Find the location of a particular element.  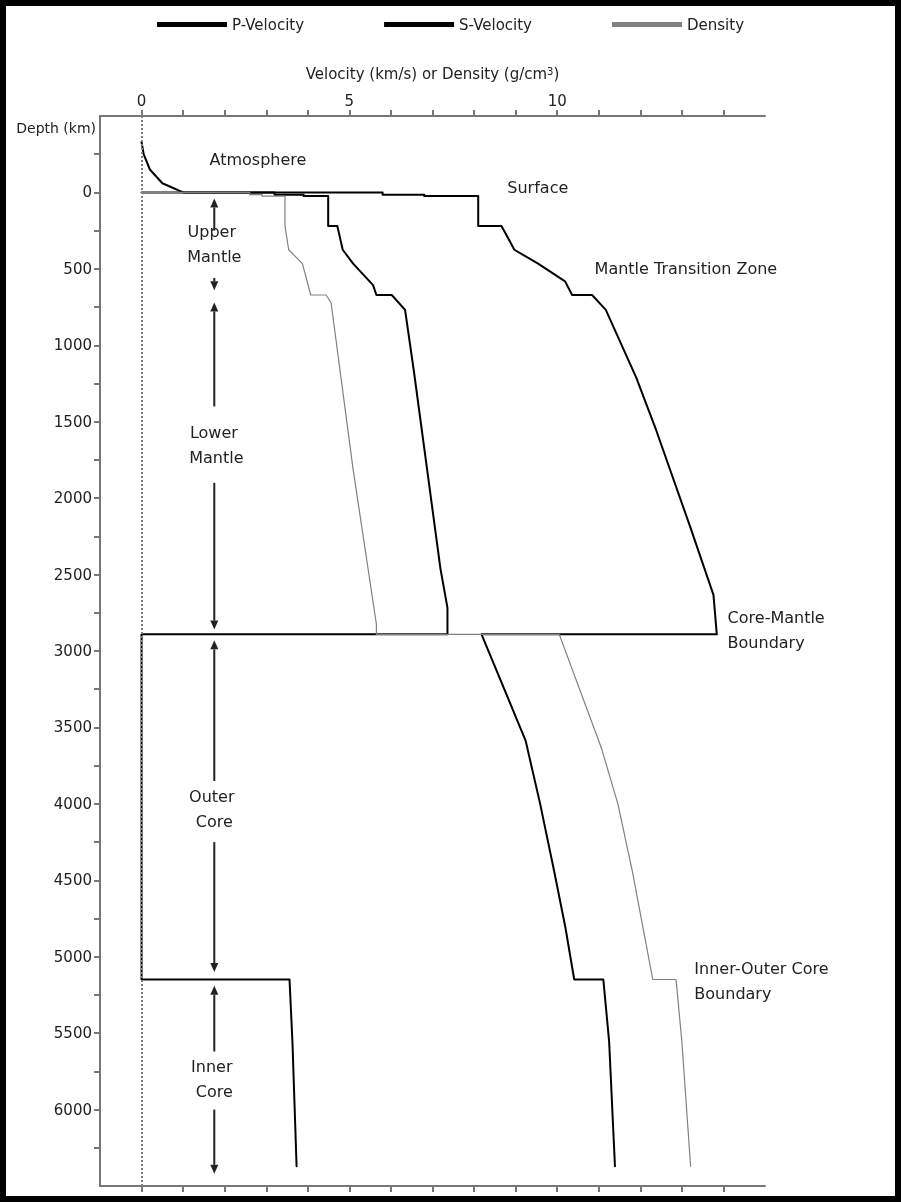

y-axis-title: Depth (km) is located at coordinates (56, 128).